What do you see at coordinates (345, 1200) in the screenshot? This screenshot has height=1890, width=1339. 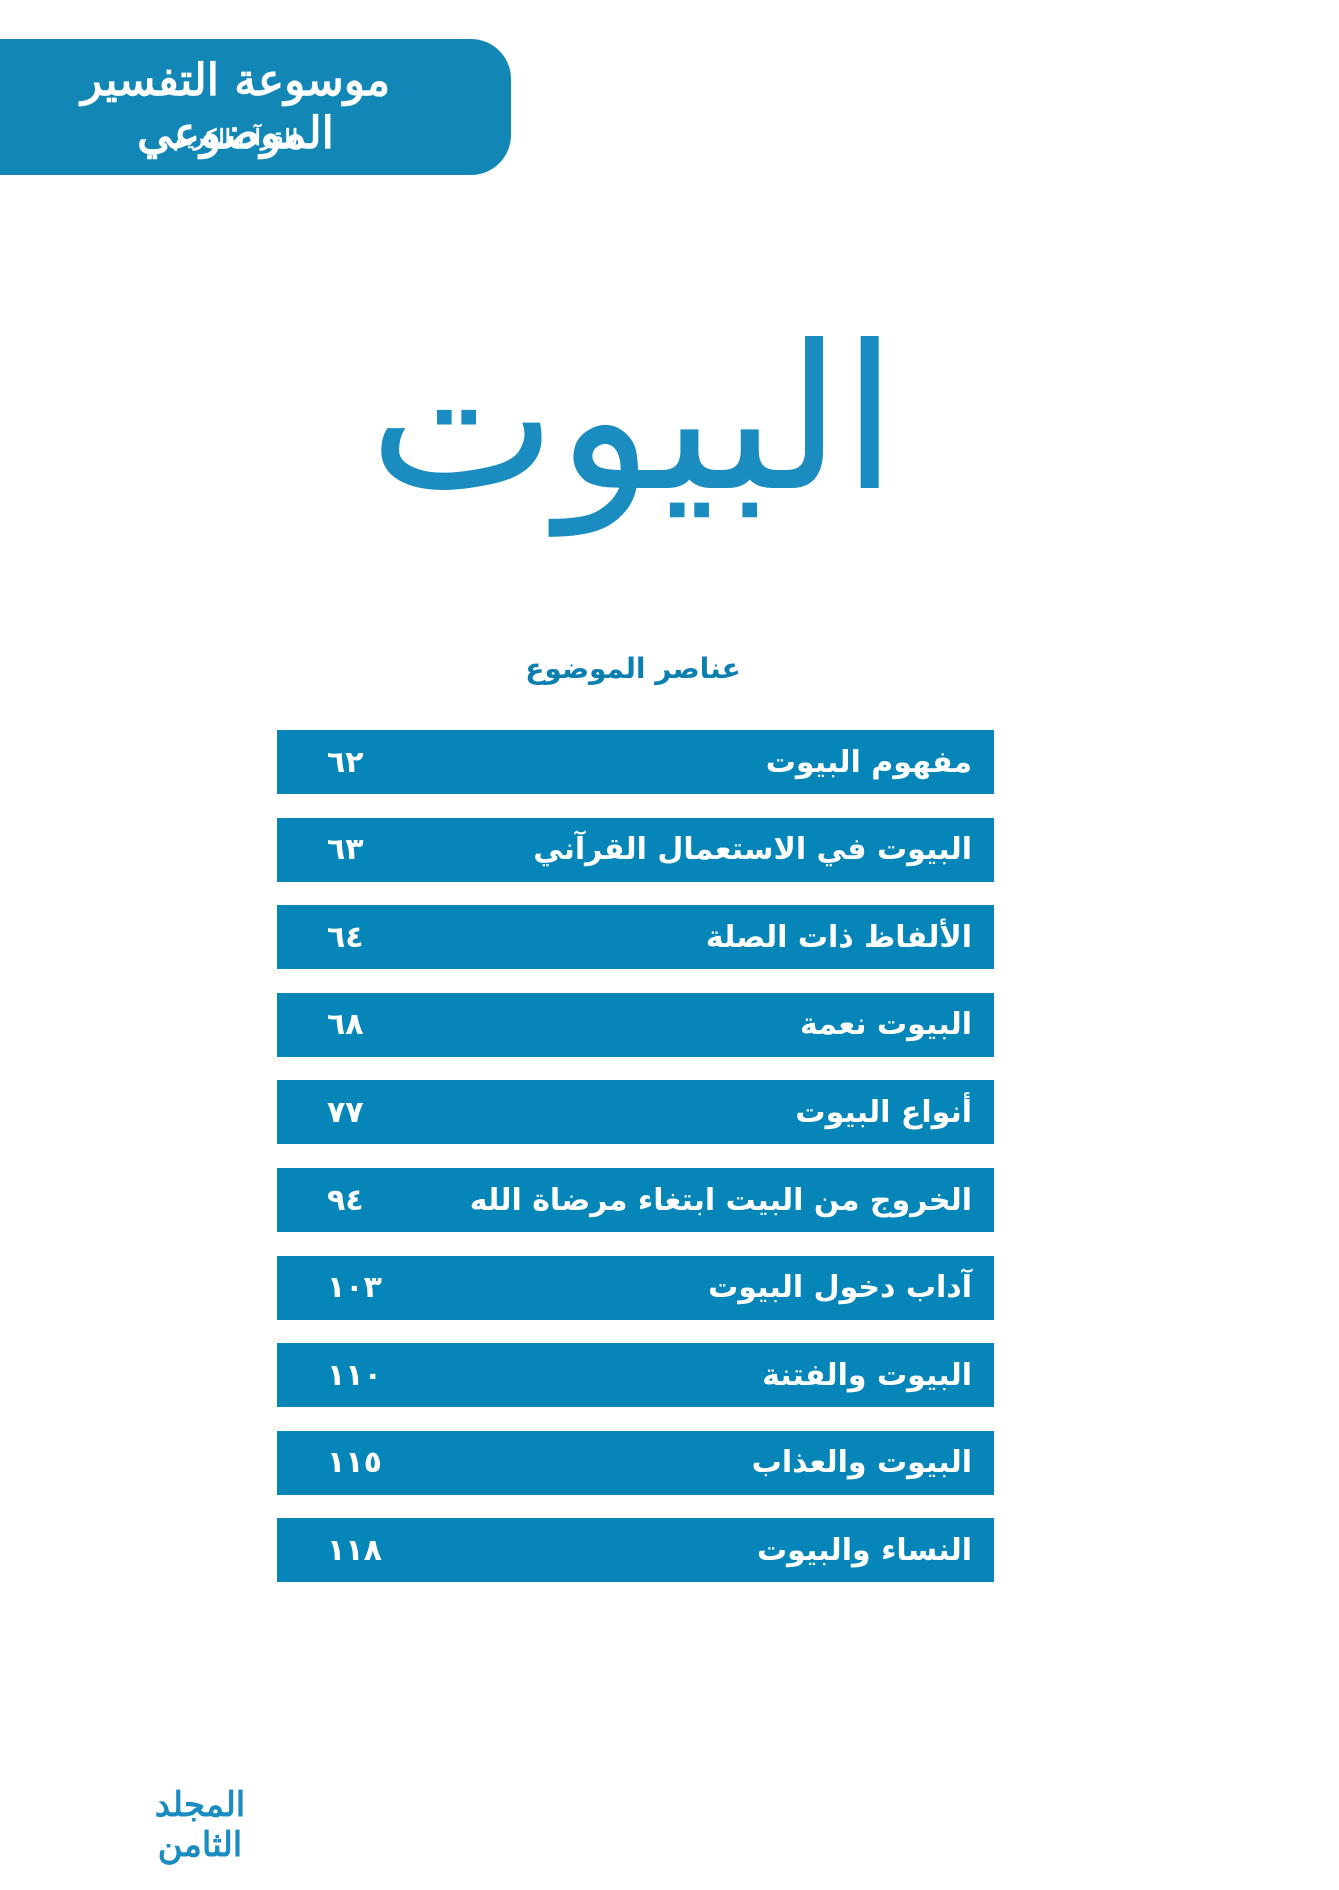 I see `toc-page: ٩٤` at bounding box center [345, 1200].